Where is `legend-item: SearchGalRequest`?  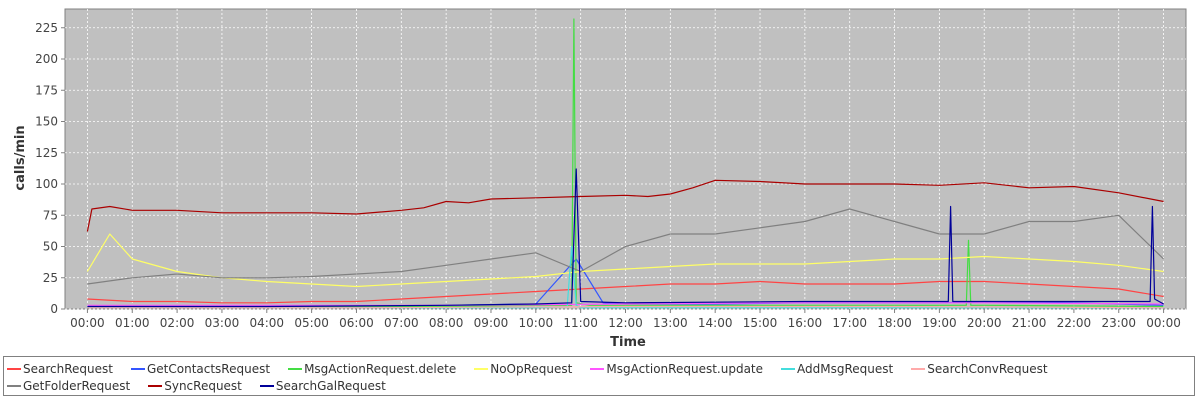
legend-item: SearchGalRequest is located at coordinates (322, 385).